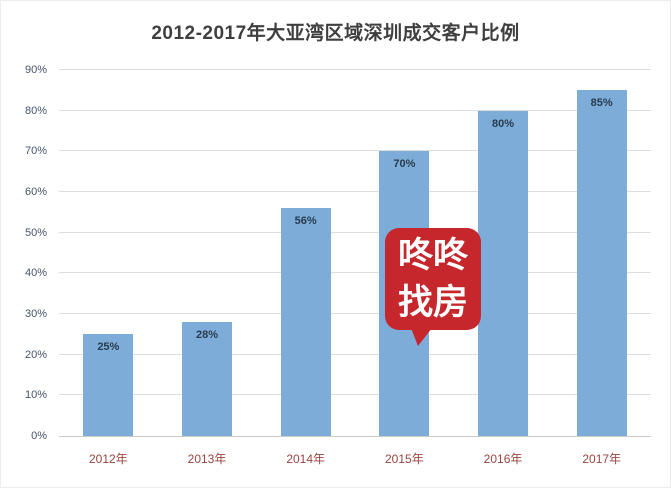 The height and width of the screenshot is (488, 671). Describe the element at coordinates (35, 110) in the screenshot. I see `y-axis-tick-label: 80%` at that location.